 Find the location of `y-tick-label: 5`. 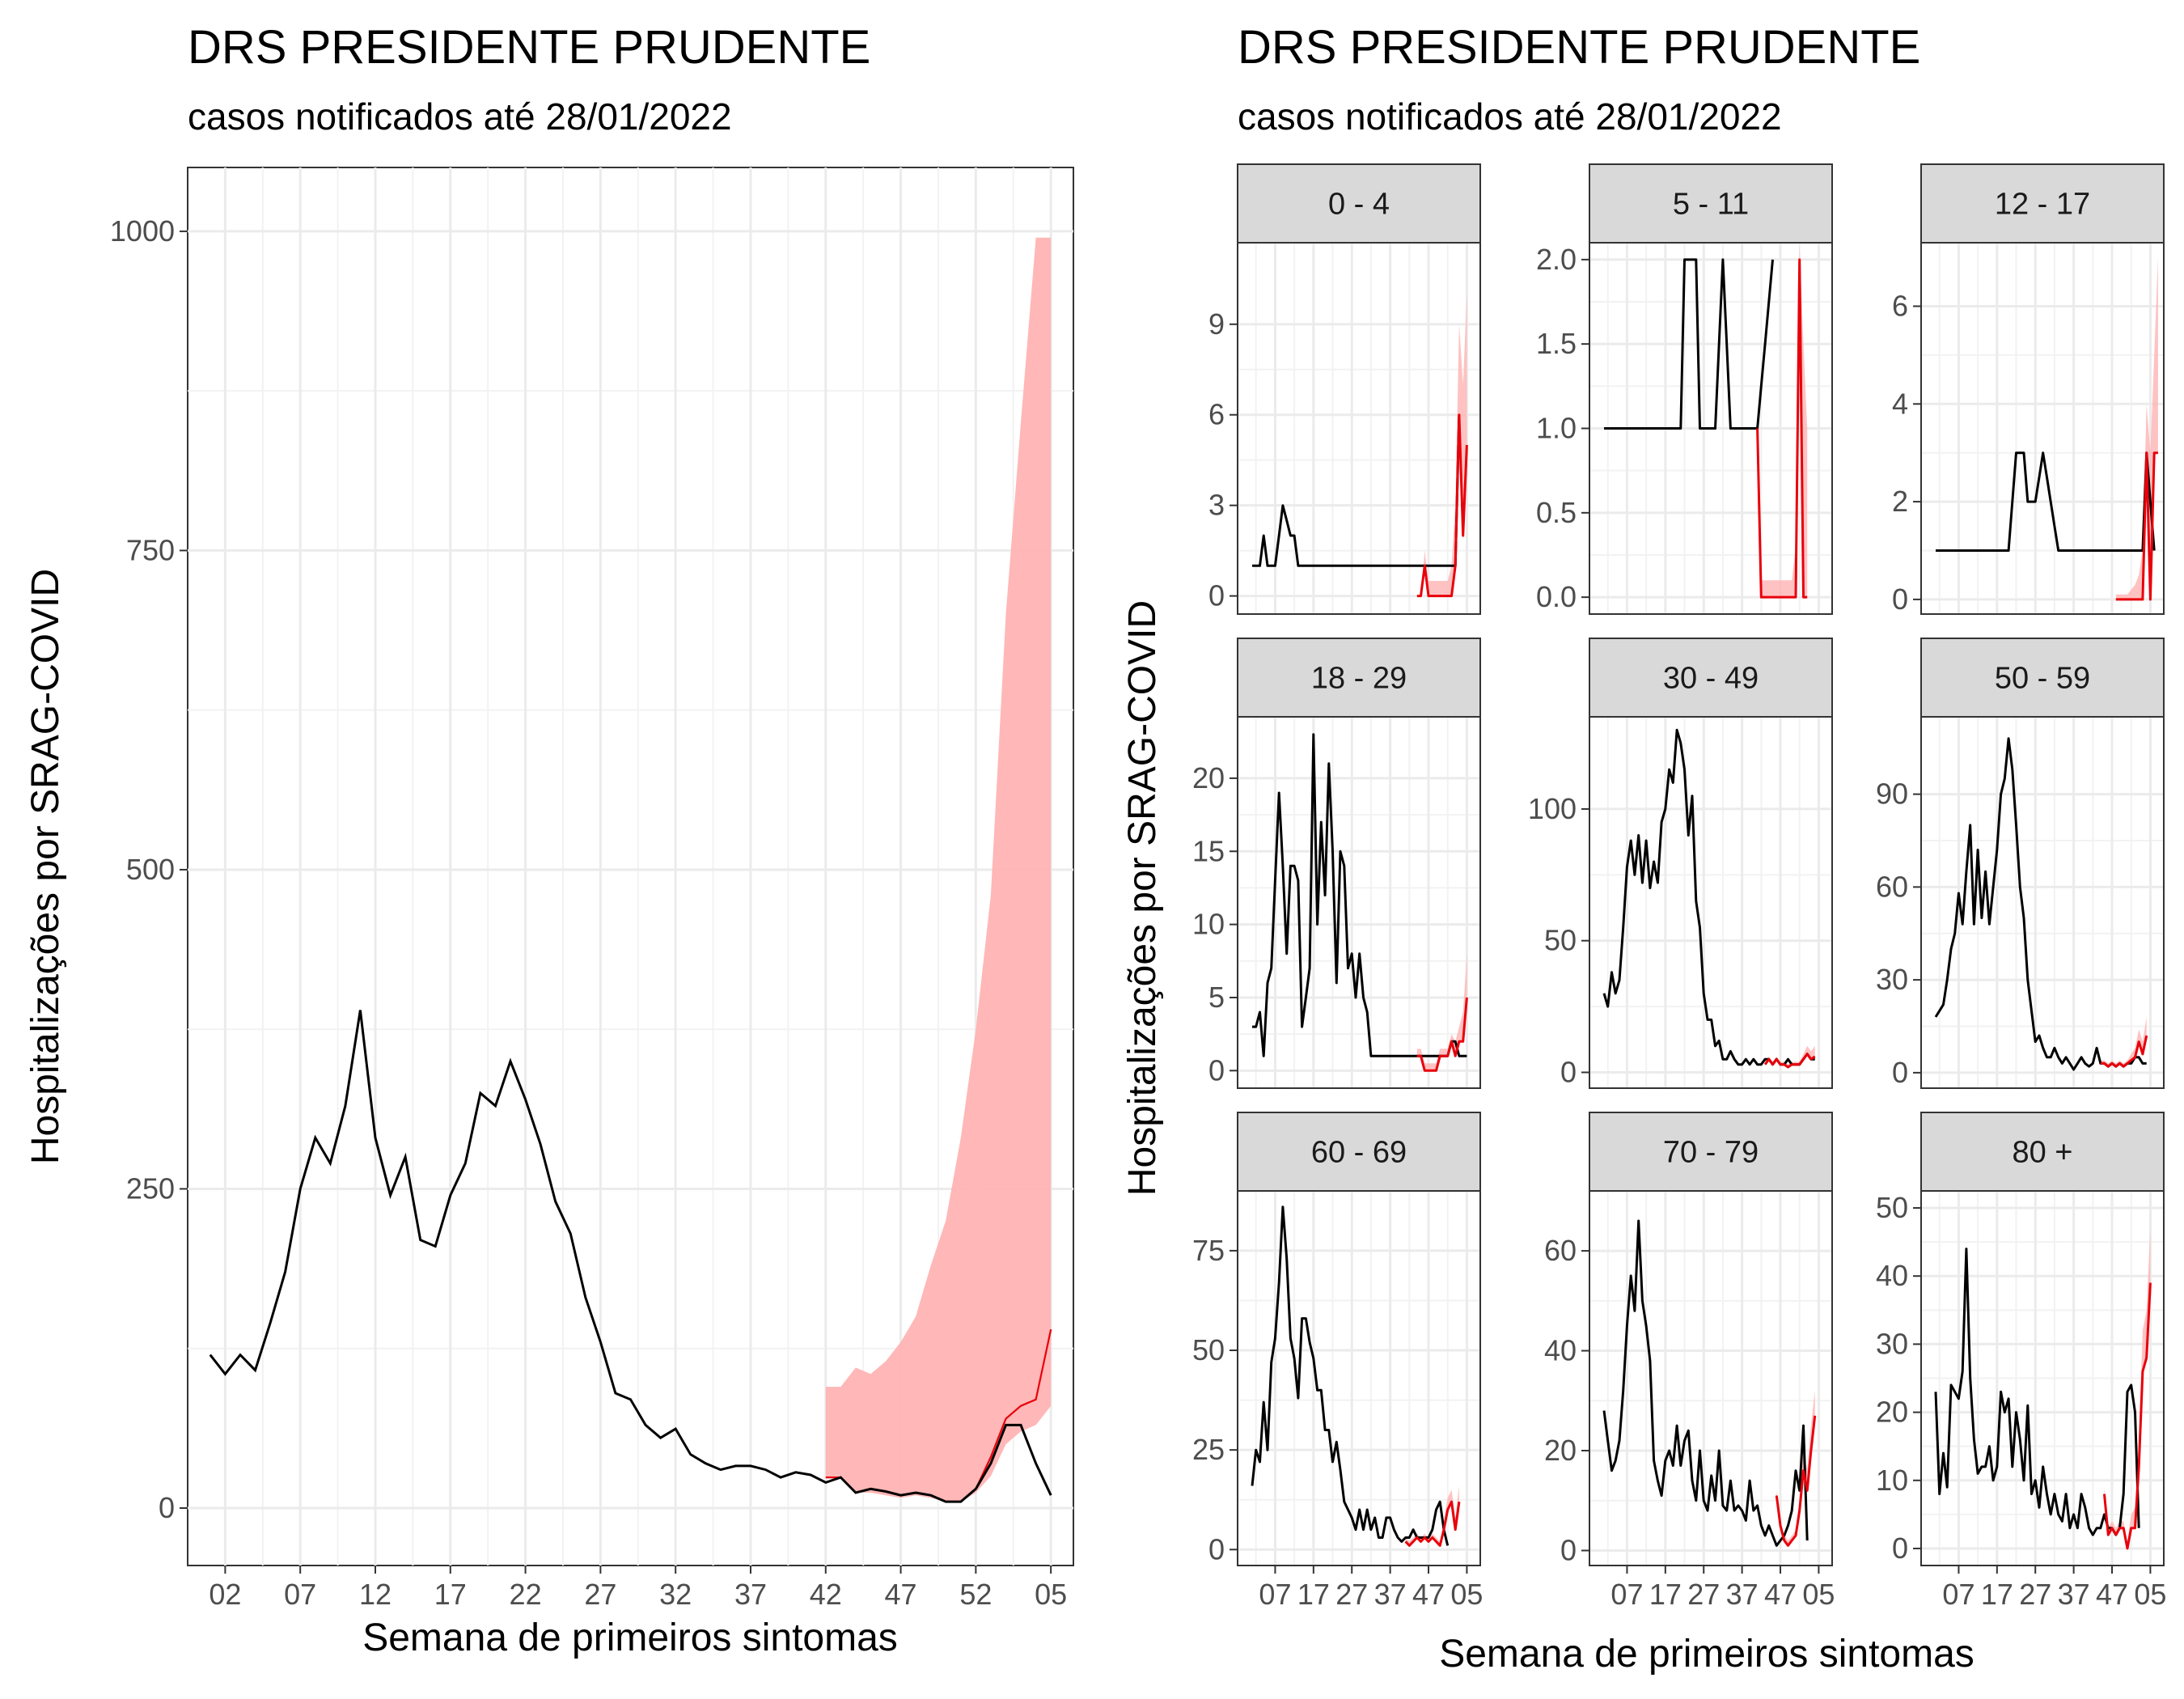

y-tick-label: 5 is located at coordinates (1216, 998).